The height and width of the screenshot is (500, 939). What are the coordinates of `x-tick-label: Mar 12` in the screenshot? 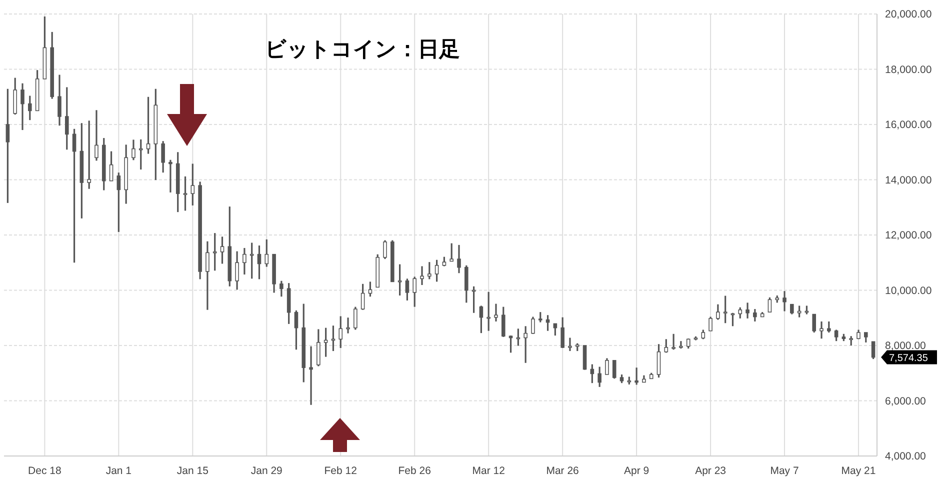 It's located at (489, 471).